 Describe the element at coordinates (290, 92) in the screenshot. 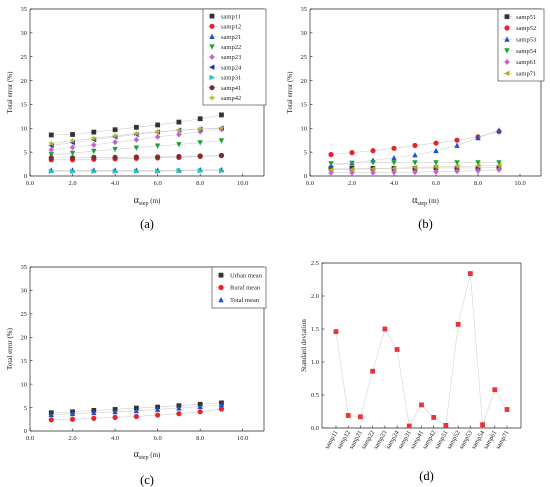

I see `y-axis-label: Total error (%)` at that location.